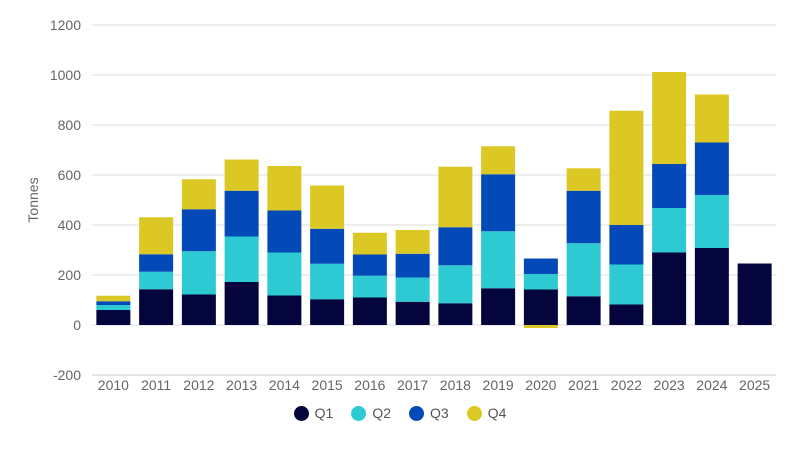 The image size is (800, 455). I want to click on x-tick-label: 2022, so click(626, 385).